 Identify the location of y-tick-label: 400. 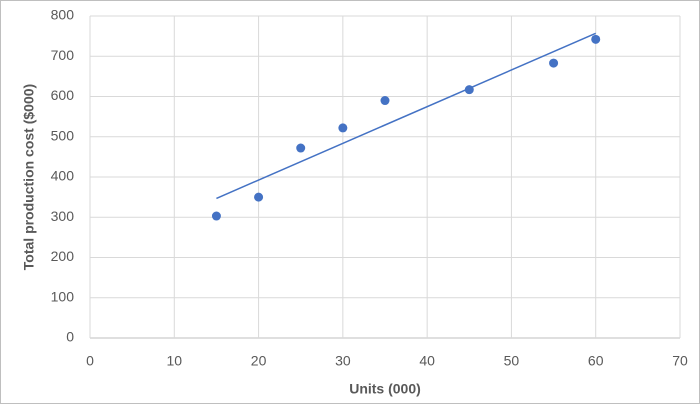
(63, 176).